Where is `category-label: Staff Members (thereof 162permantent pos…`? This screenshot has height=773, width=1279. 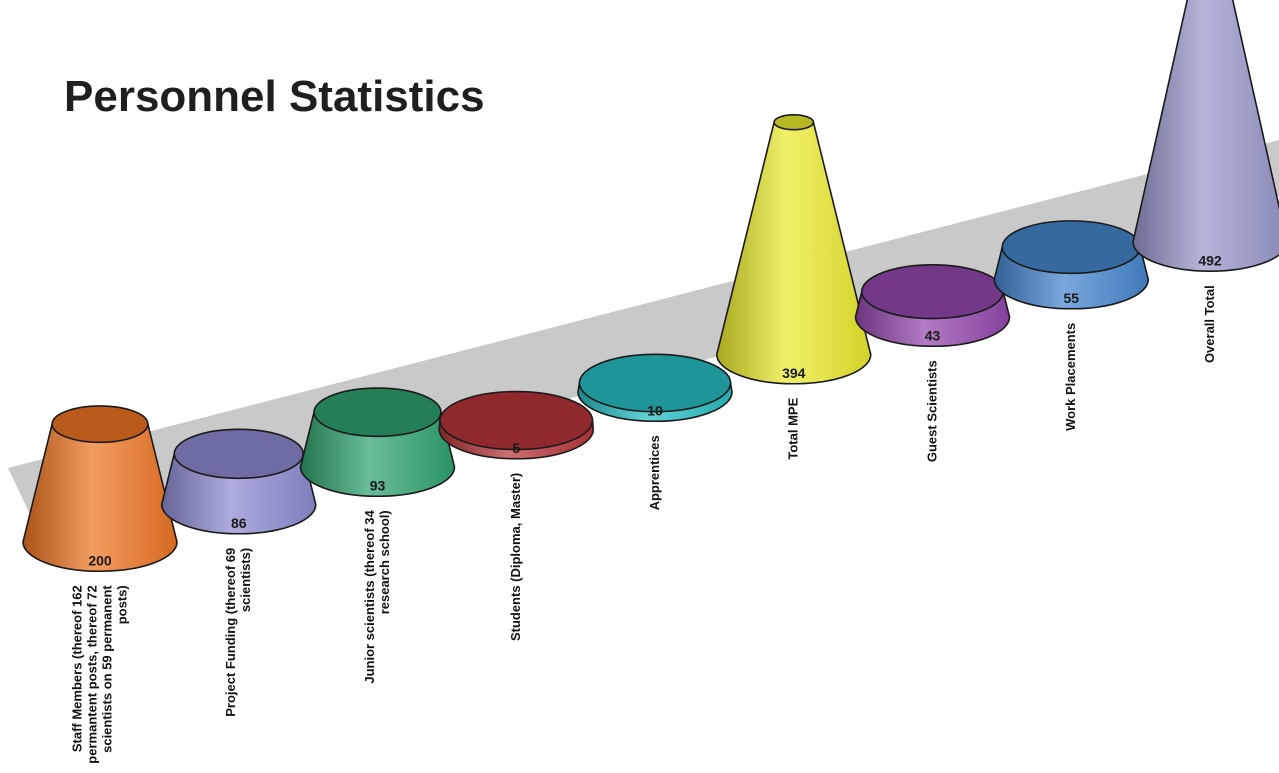 category-label: Staff Members (thereof 162permantent pos… is located at coordinates (100, 674).